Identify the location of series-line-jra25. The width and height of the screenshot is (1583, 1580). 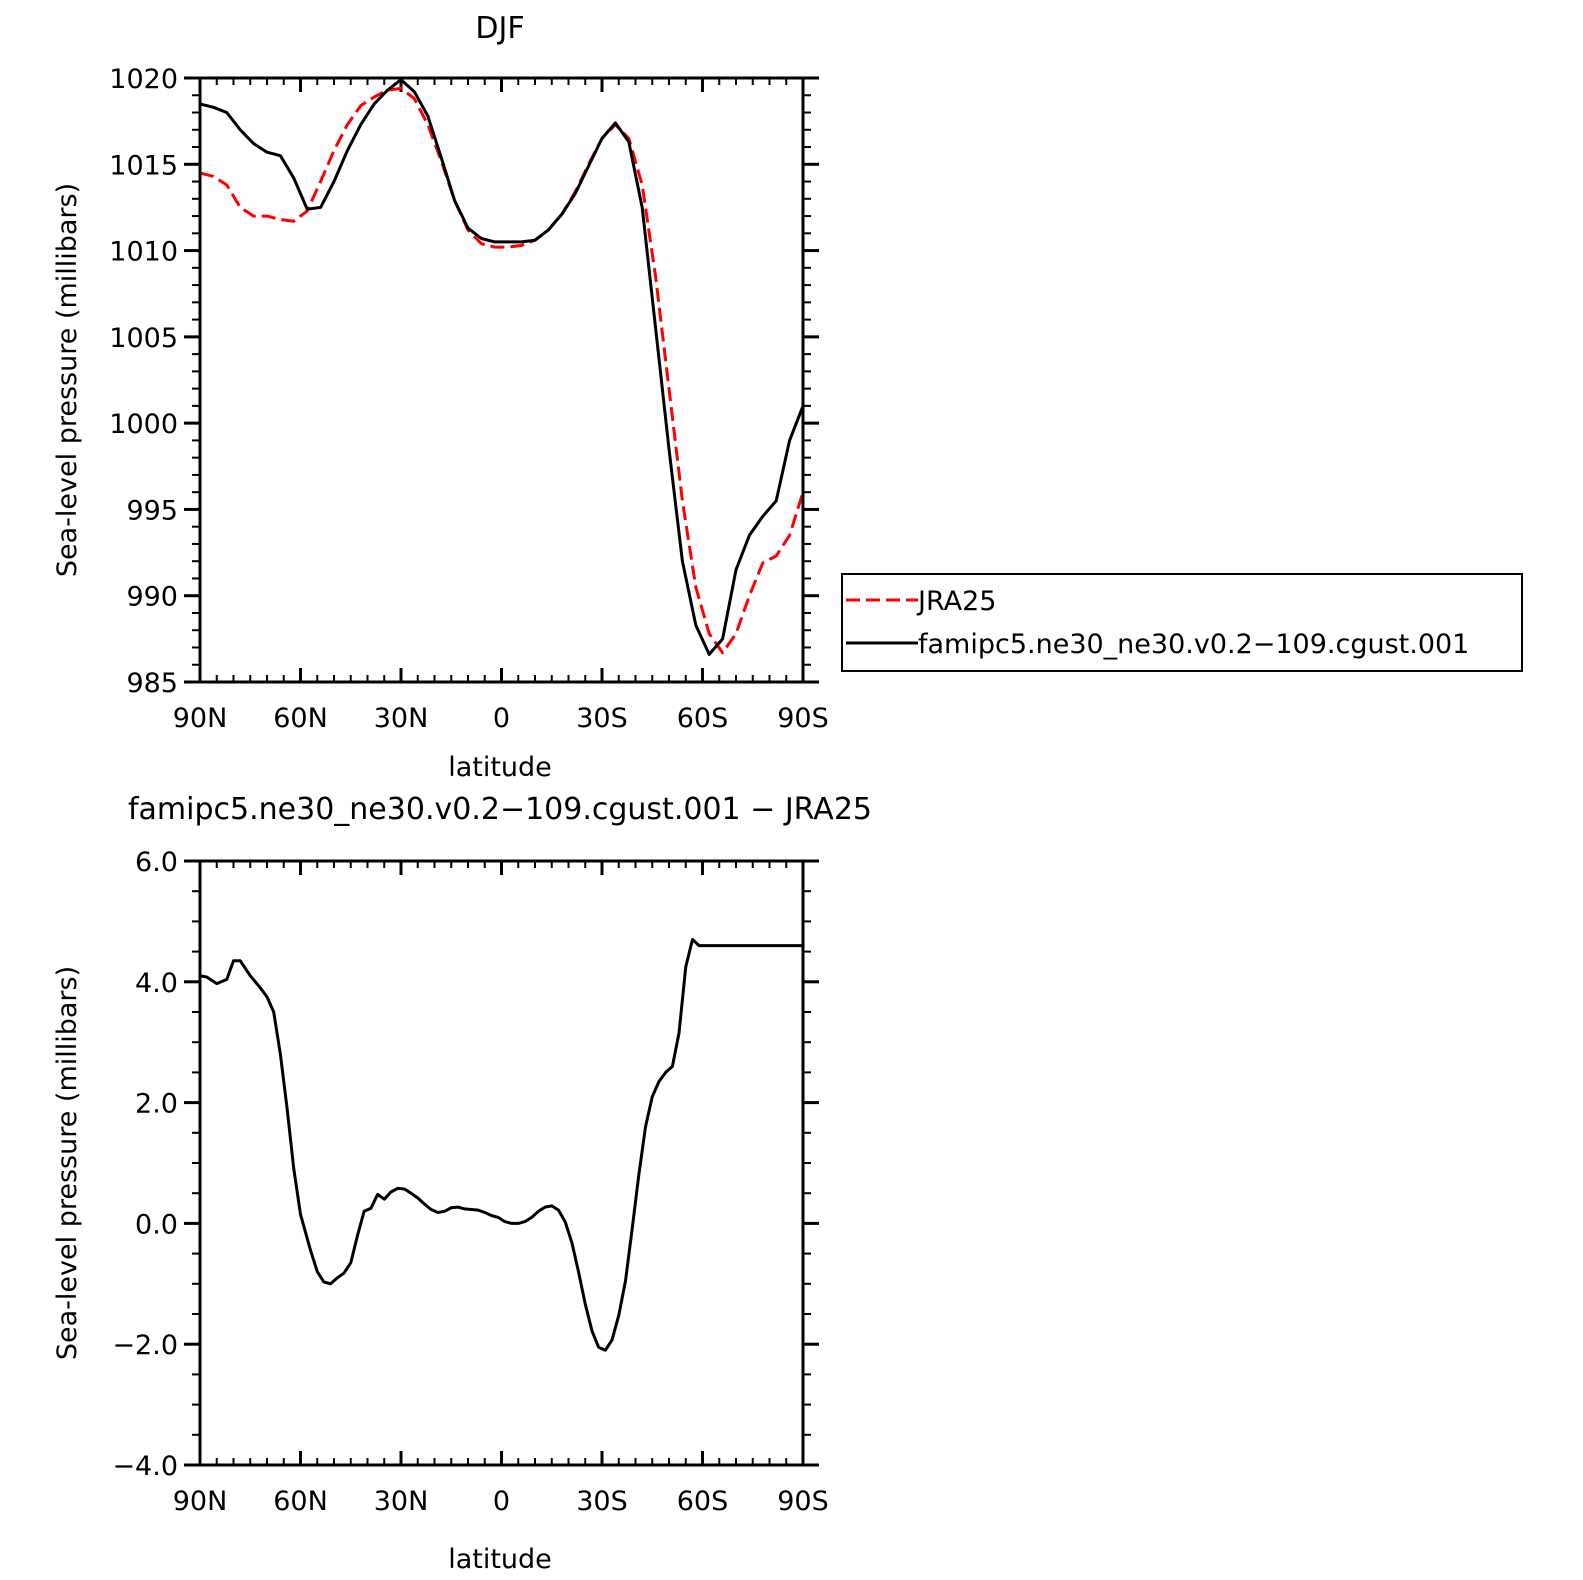
(502, 370).